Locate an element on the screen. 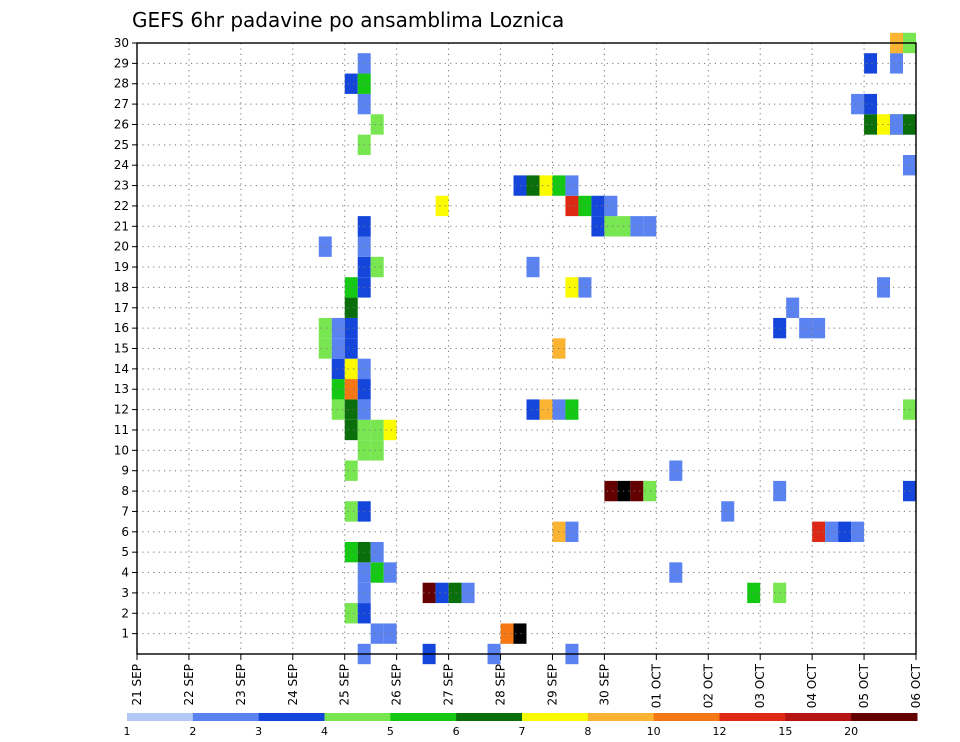 Image resolution: width=960 pixels, height=742 pixels. y-tick-label: 7 is located at coordinates (125, 511).